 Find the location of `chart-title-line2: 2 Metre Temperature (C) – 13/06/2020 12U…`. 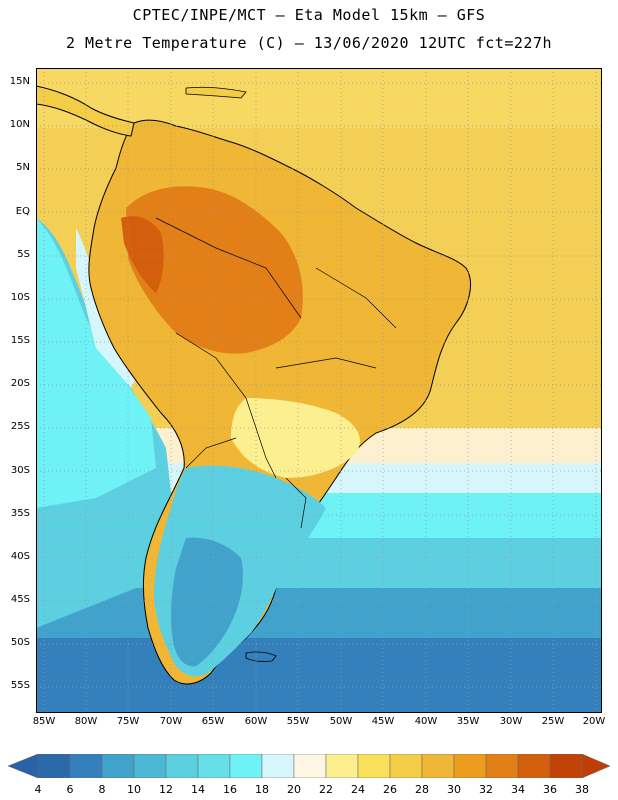

chart-title-line2: 2 Metre Temperature (C) – 13/06/2020 12U… is located at coordinates (309, 43).